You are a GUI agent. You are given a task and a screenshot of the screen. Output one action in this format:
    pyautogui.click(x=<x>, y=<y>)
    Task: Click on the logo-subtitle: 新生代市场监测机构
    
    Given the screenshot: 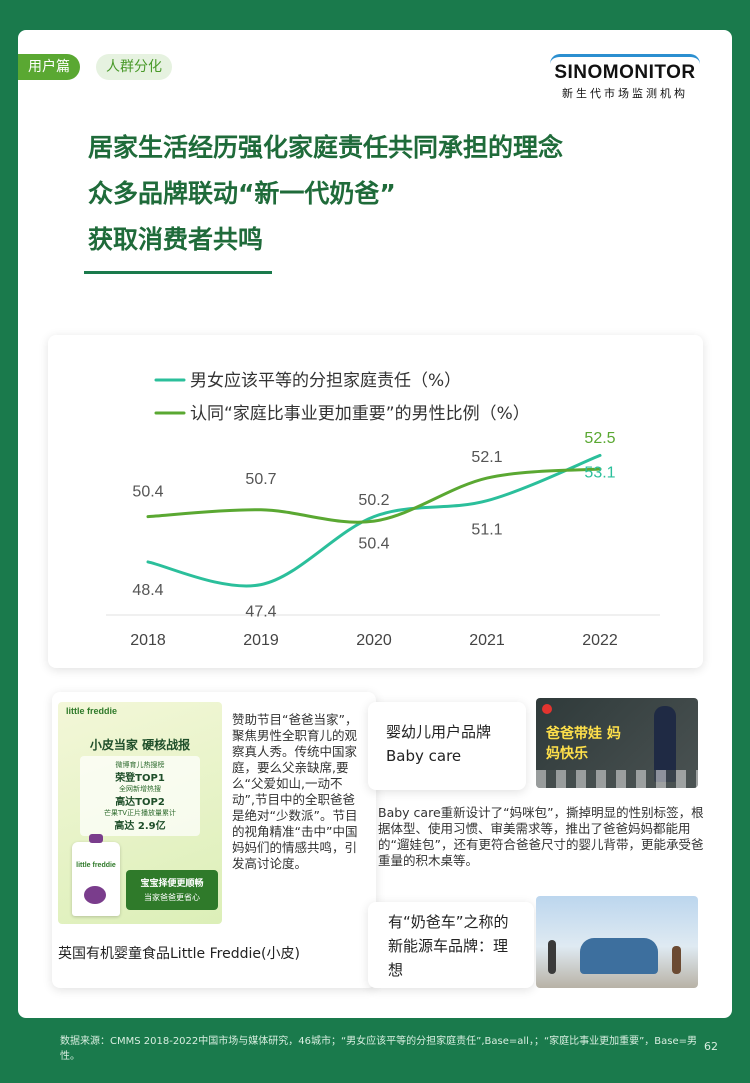 What is the action you would take?
    pyautogui.click(x=625, y=93)
    